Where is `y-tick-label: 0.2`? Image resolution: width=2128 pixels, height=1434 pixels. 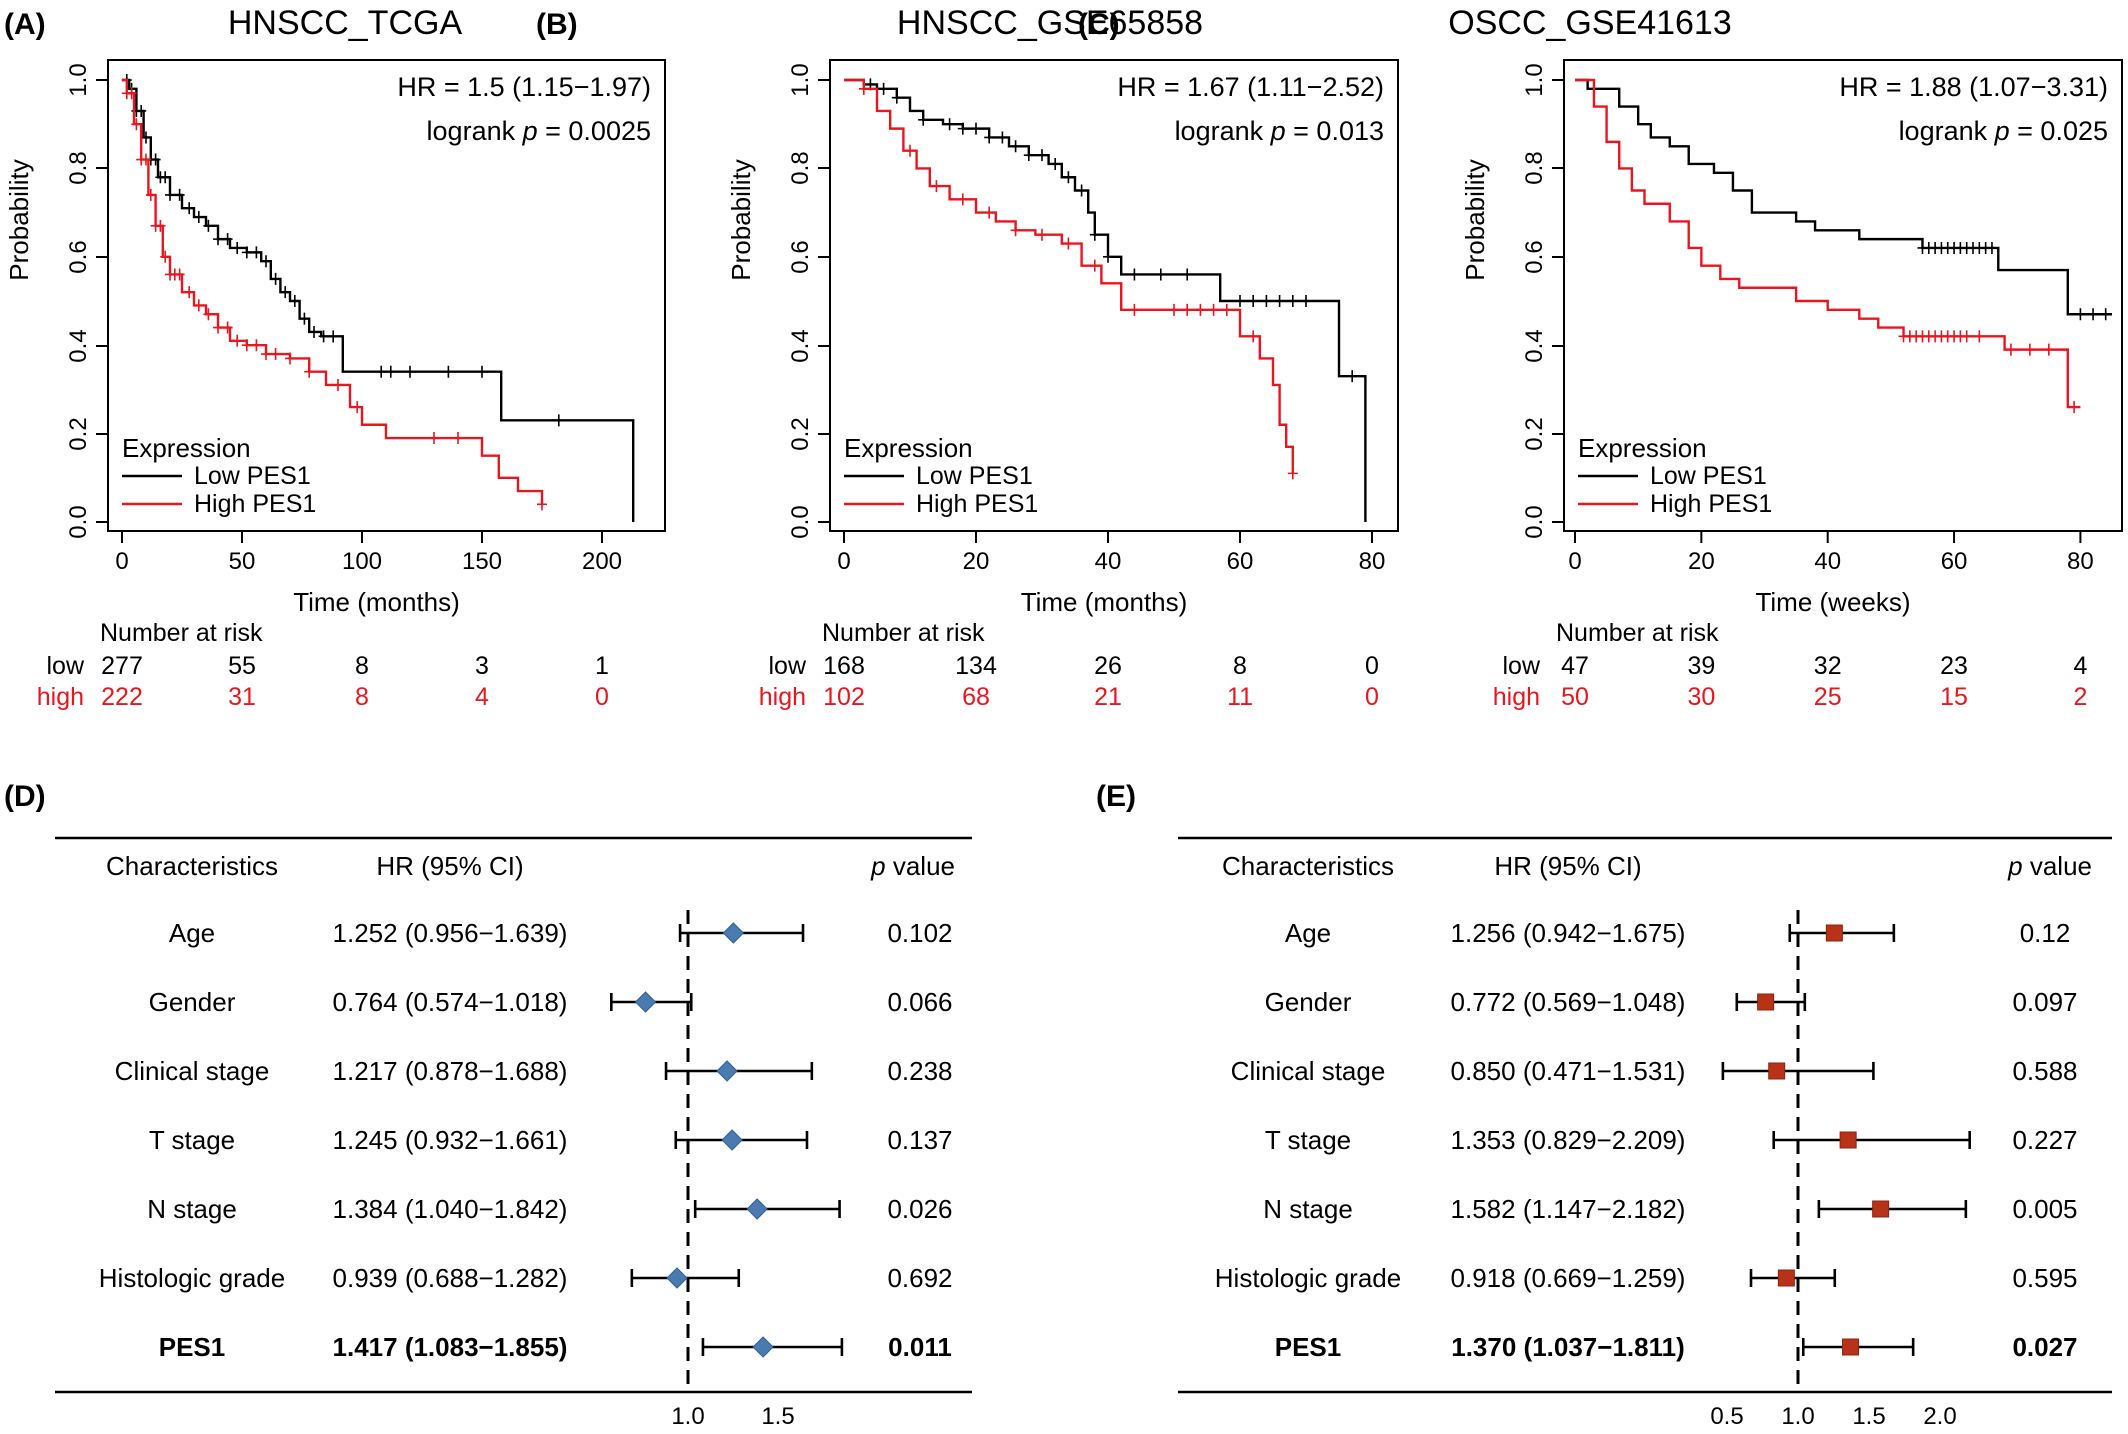 y-tick-label: 0.2 is located at coordinates (78, 433).